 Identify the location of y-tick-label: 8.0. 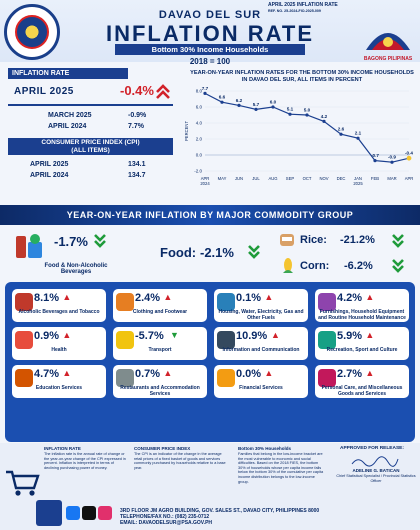
(199, 91).